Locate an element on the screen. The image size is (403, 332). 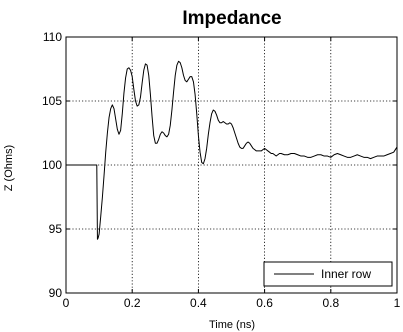
x-tick-label: 0.2 is located at coordinates (132, 303).